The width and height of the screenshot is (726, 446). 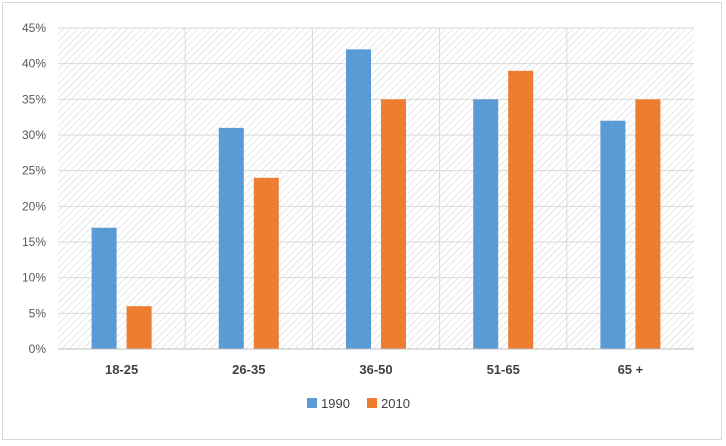 What do you see at coordinates (34, 242) in the screenshot?
I see `y-tick-label: 15%` at bounding box center [34, 242].